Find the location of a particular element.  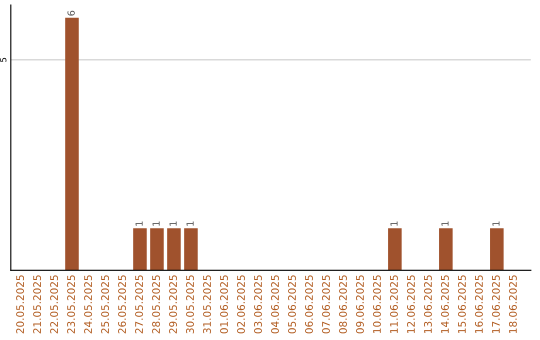

x-tick-label: 27.05.2025 is located at coordinates (139, 304).